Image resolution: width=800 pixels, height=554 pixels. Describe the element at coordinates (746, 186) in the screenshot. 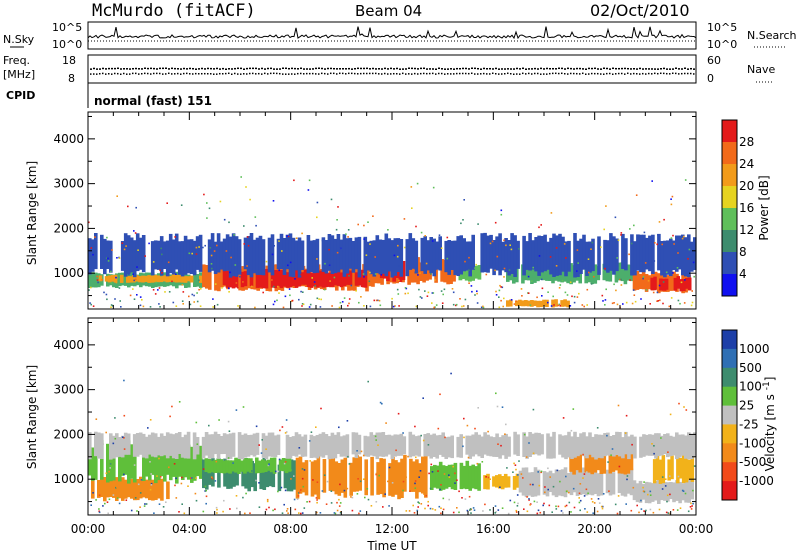

I see `colorbar-tick-label: 20` at that location.